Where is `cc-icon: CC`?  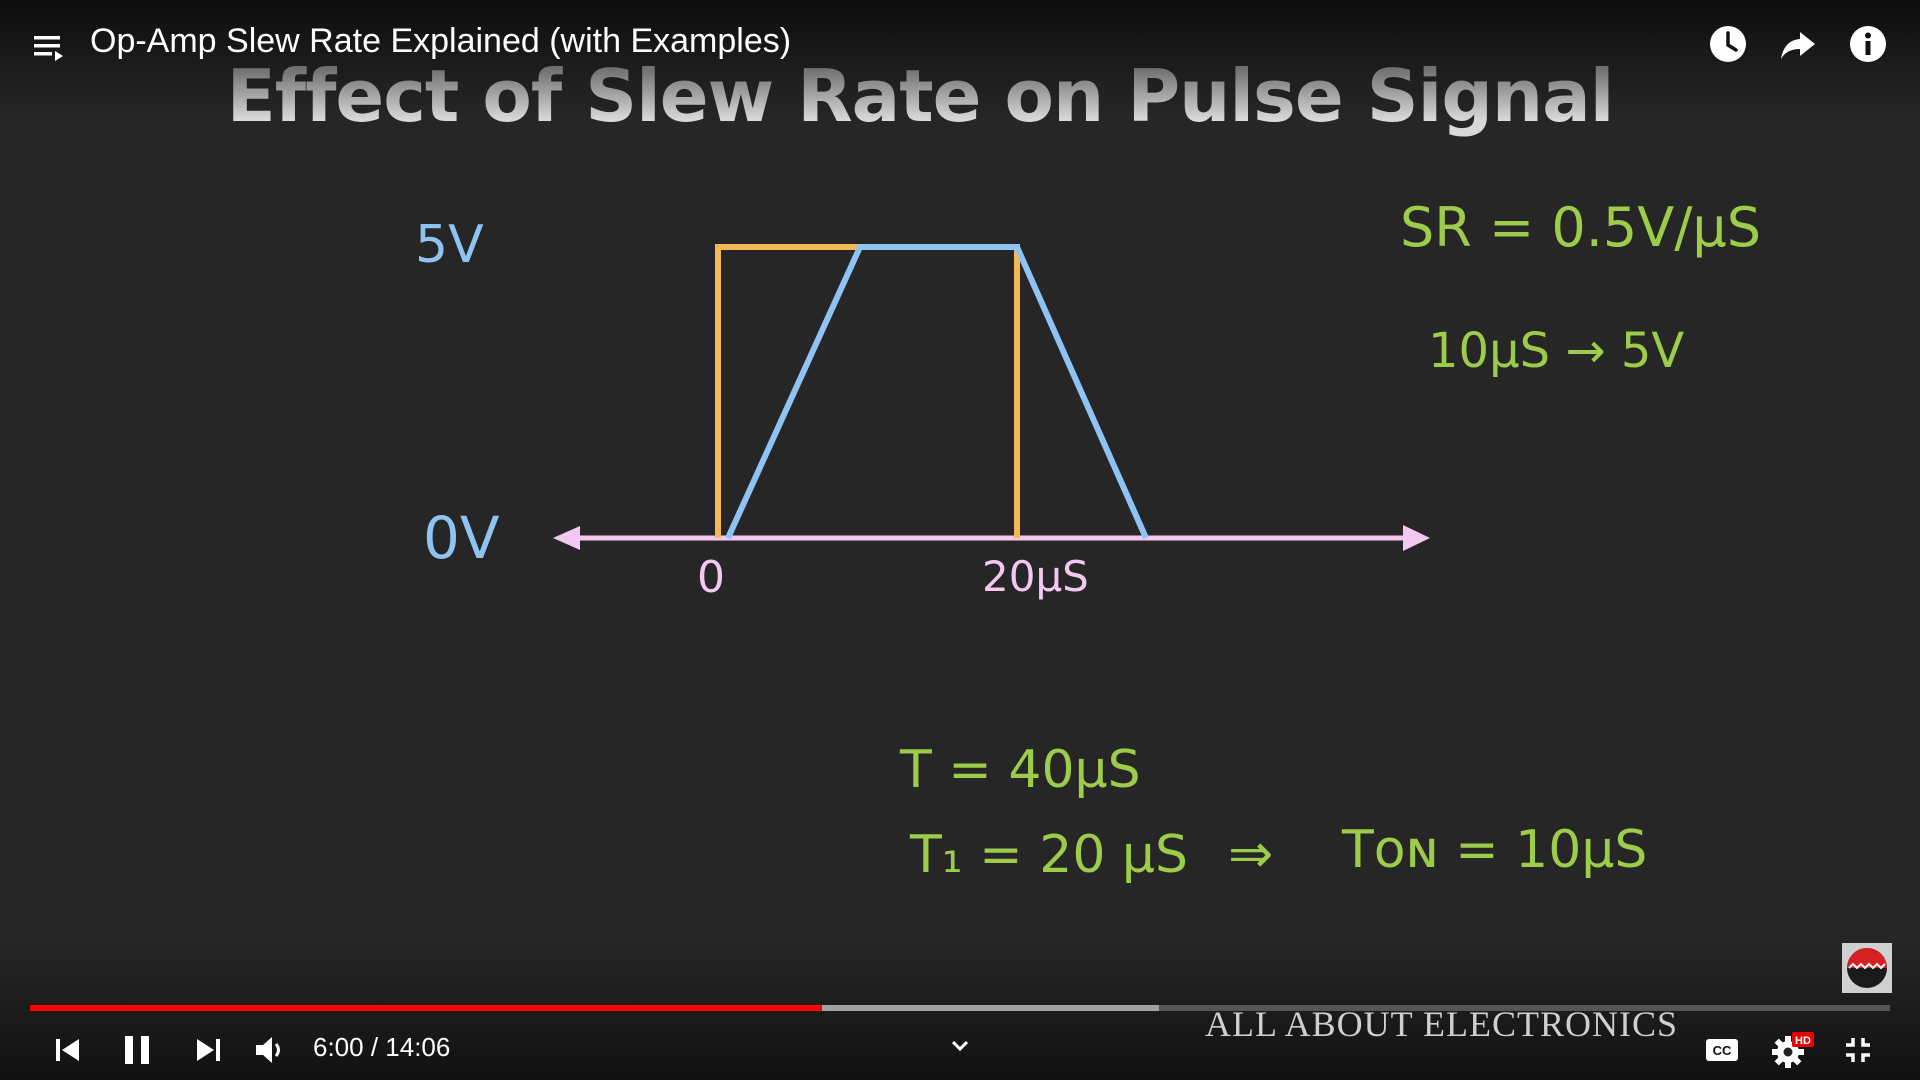
cc-icon: CC is located at coordinates (1722, 1050).